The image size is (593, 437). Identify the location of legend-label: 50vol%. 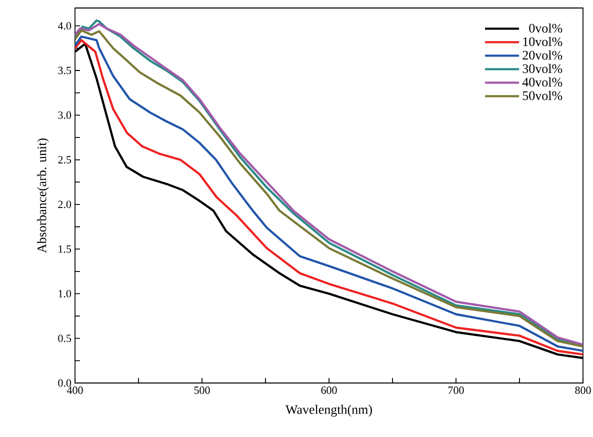
(542, 95).